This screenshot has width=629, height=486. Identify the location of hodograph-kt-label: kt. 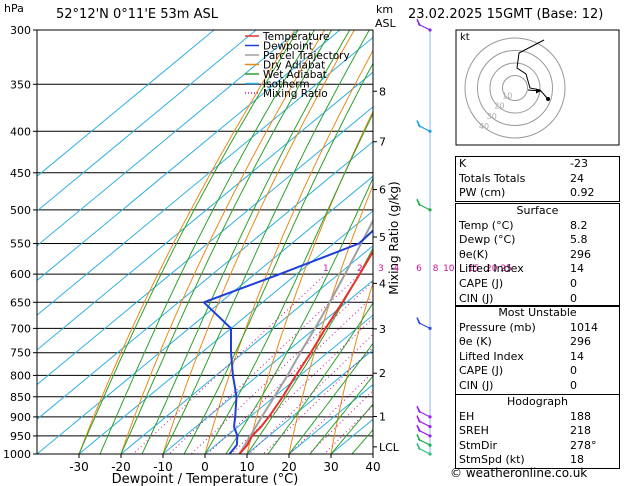
(465, 37).